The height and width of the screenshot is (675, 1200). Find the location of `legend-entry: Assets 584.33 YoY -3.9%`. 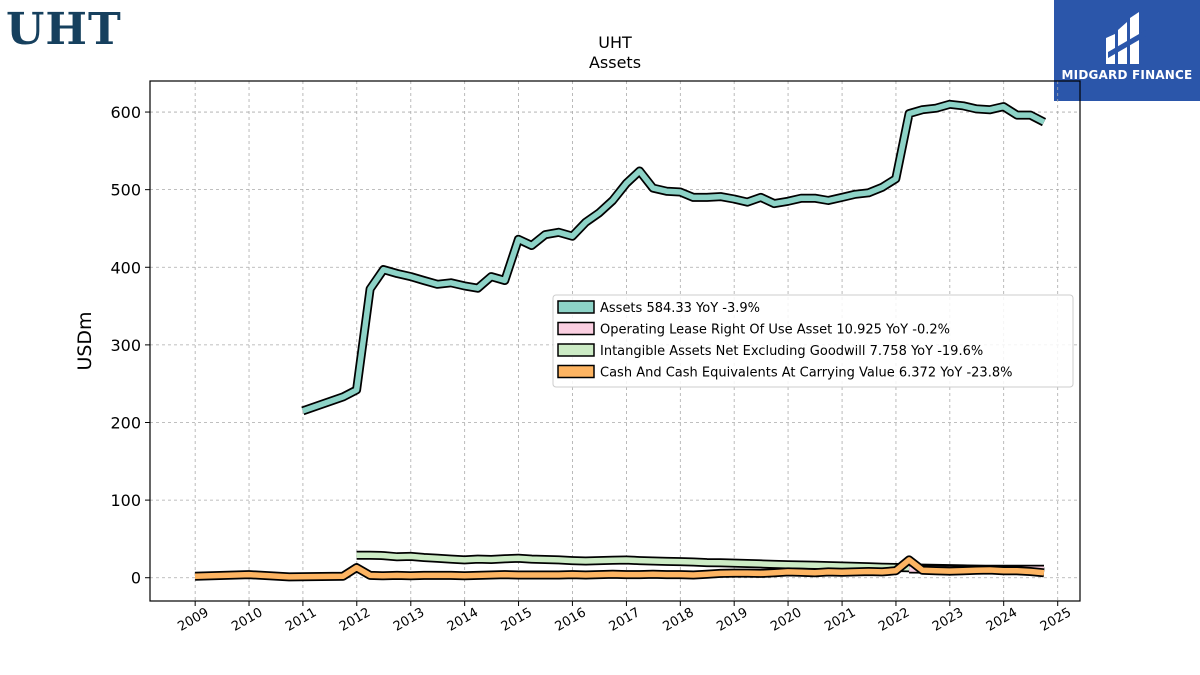

legend-entry: Assets 584.33 YoY -3.9% is located at coordinates (680, 308).